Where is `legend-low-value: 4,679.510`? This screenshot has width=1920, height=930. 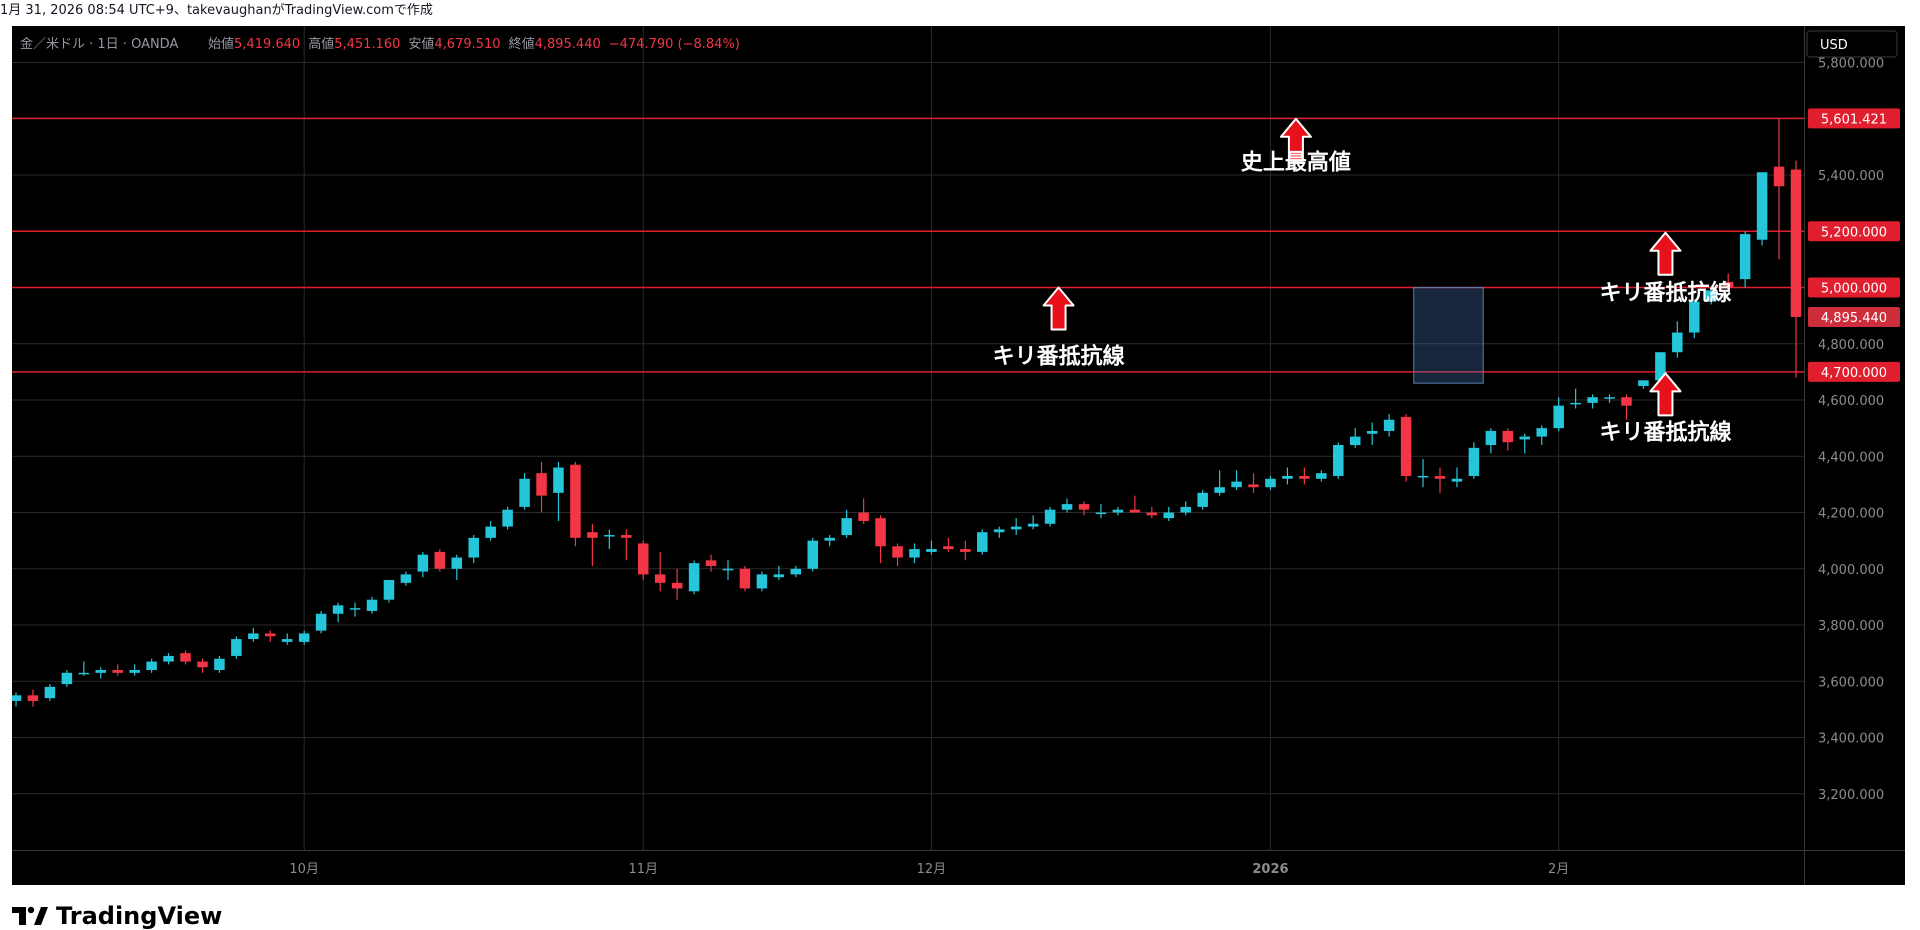 legend-low-value: 4,679.510 is located at coordinates (467, 44).